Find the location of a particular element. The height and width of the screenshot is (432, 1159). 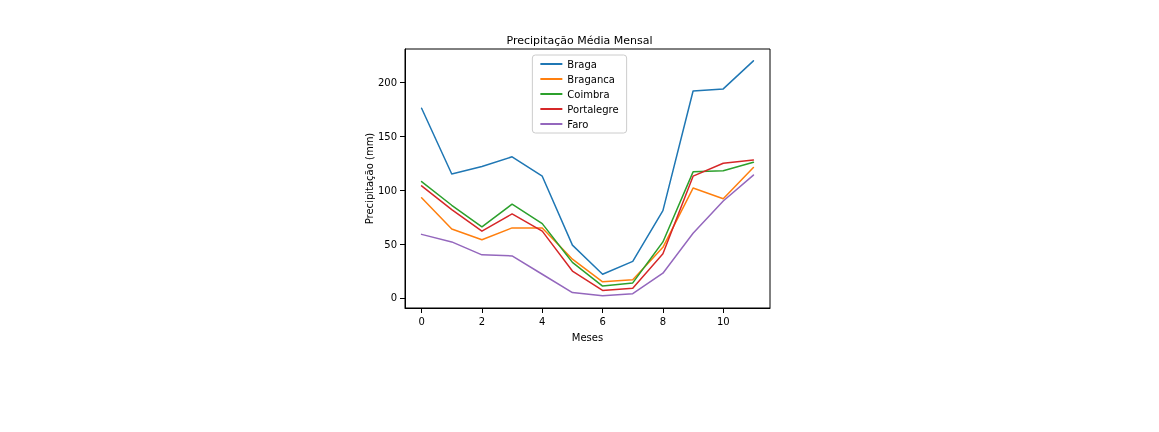

x-tick-label: 10 is located at coordinates (723, 321).